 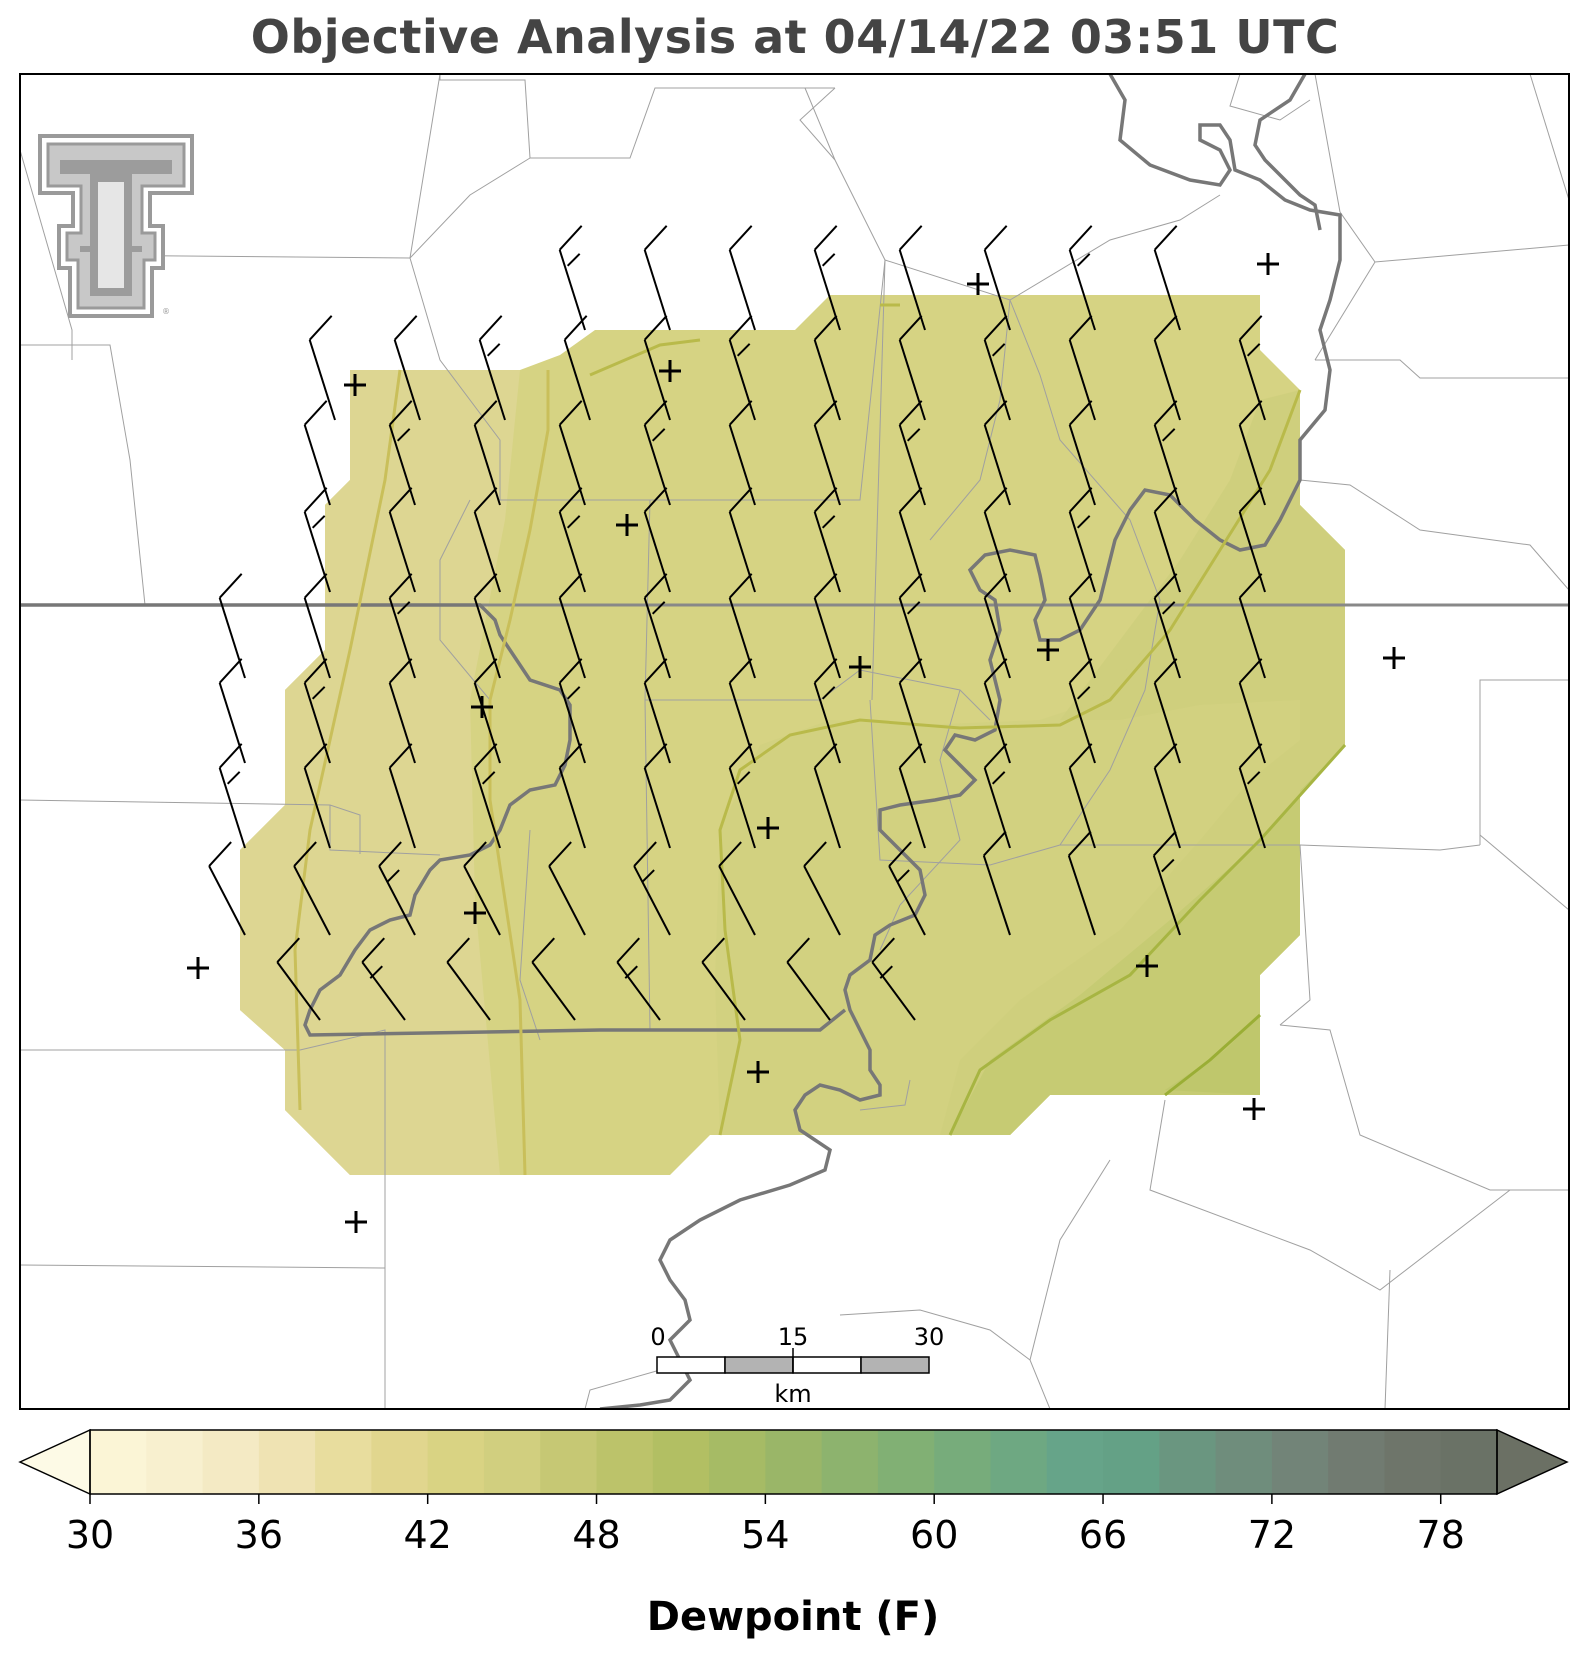 I want to click on scale-bar: 0 15 30 km, so click(x=797, y=1365).